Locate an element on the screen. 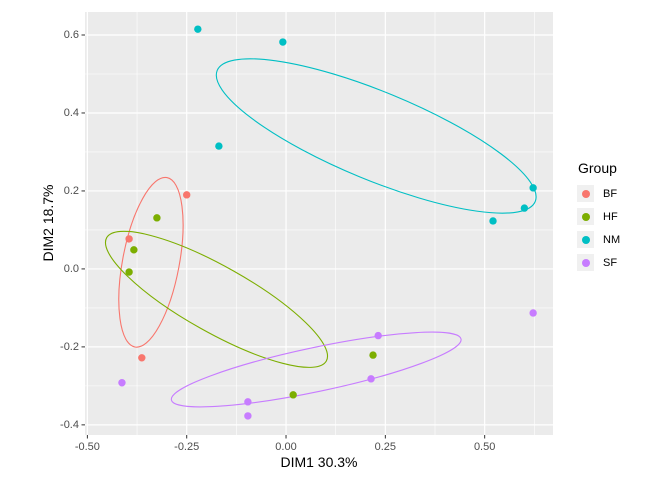 The image size is (672, 480). x-tick-label: 0.25 is located at coordinates (385, 447).